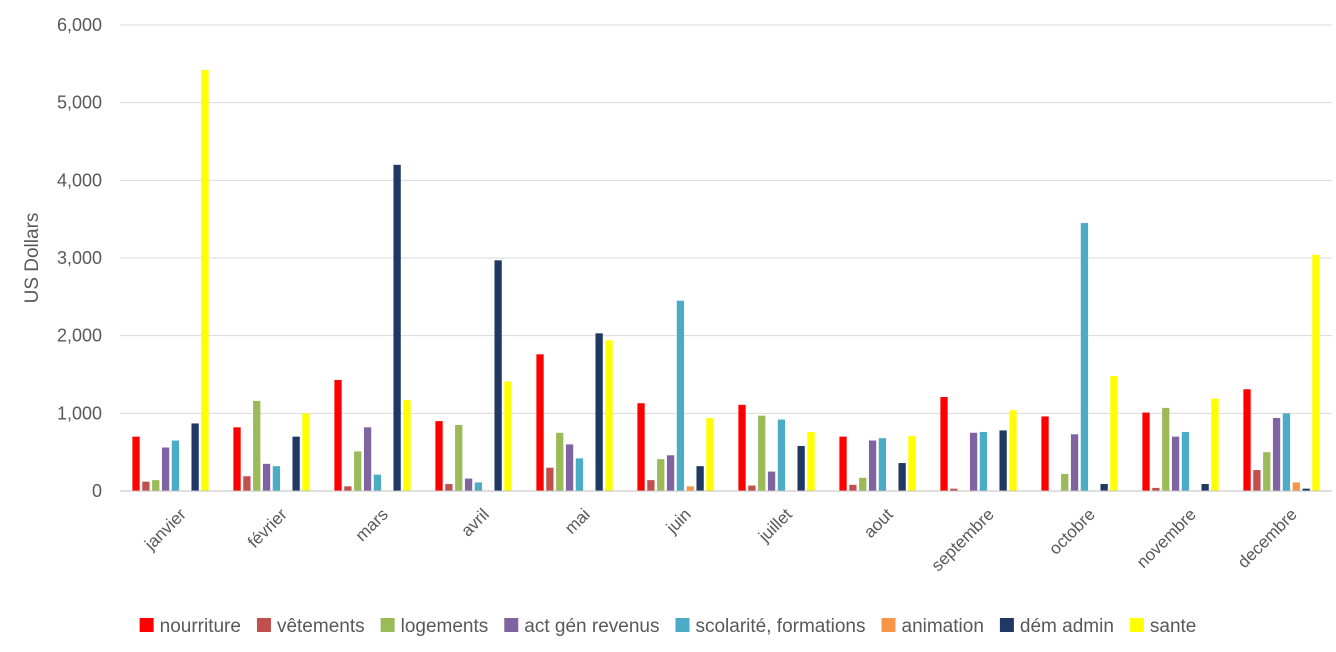 Image resolution: width=1336 pixels, height=652 pixels. Describe the element at coordinates (267, 528) in the screenshot. I see `x-tick-label: février` at that location.